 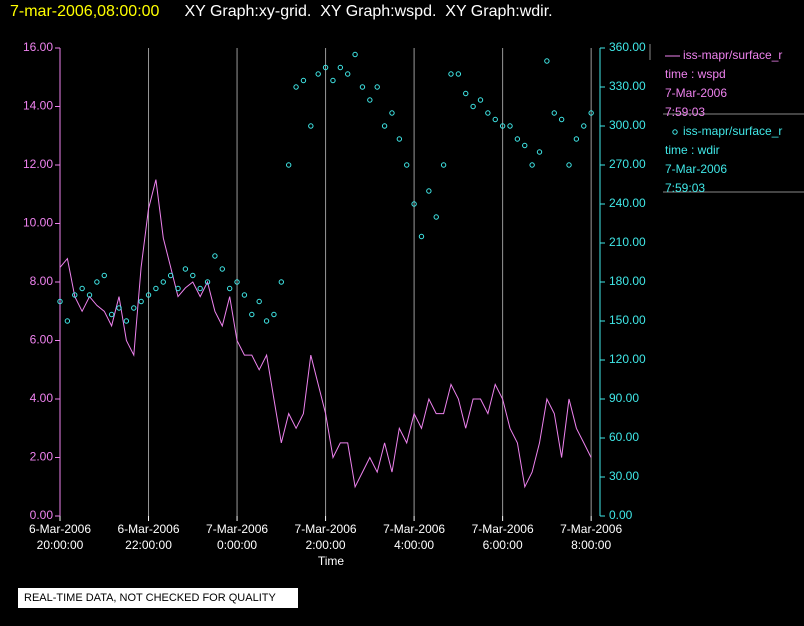 I want to click on x-tick-label: 20:00:00, so click(x=60, y=545).